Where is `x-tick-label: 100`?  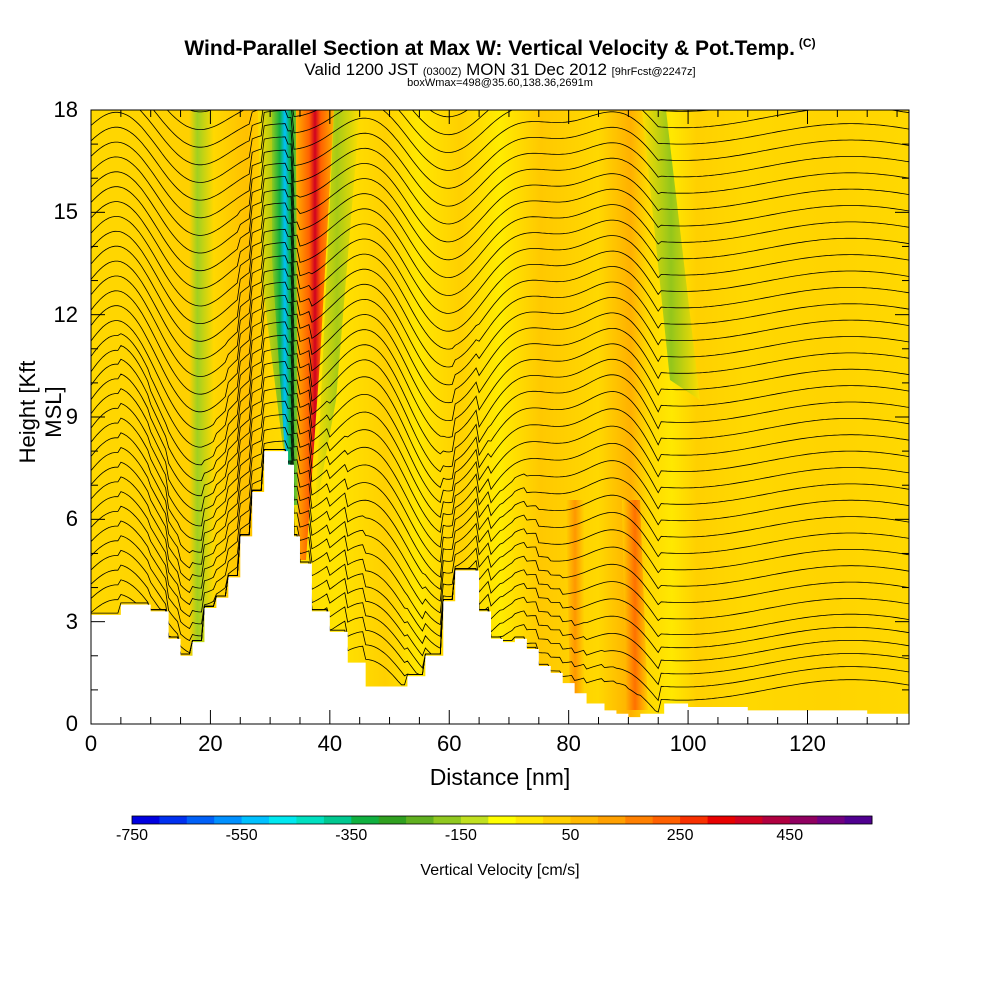 x-tick-label: 100 is located at coordinates (688, 743).